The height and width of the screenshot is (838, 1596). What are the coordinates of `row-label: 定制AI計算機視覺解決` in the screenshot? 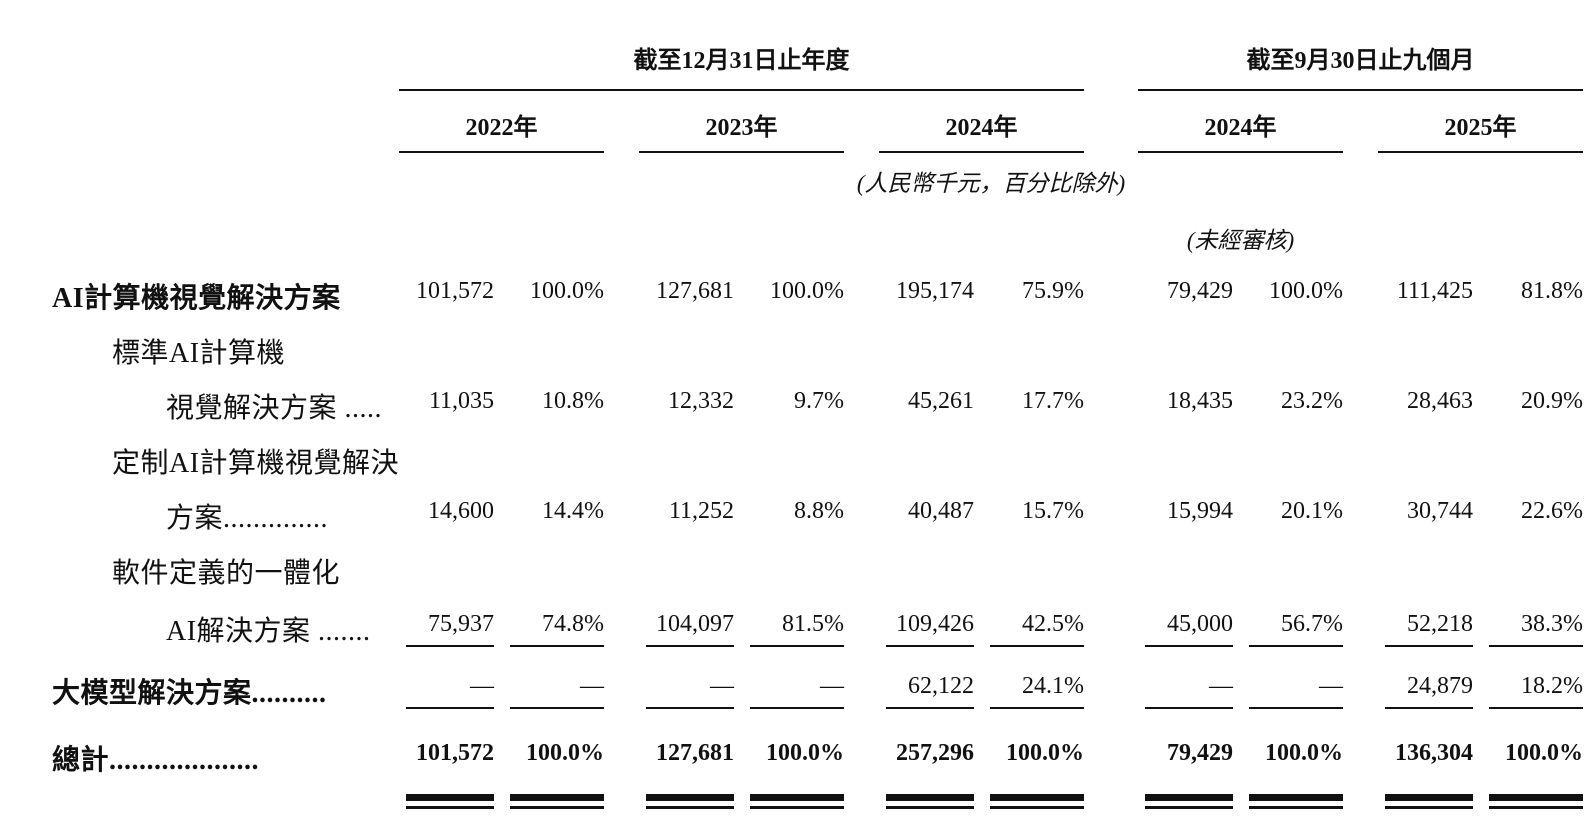 It's located at (256, 463).